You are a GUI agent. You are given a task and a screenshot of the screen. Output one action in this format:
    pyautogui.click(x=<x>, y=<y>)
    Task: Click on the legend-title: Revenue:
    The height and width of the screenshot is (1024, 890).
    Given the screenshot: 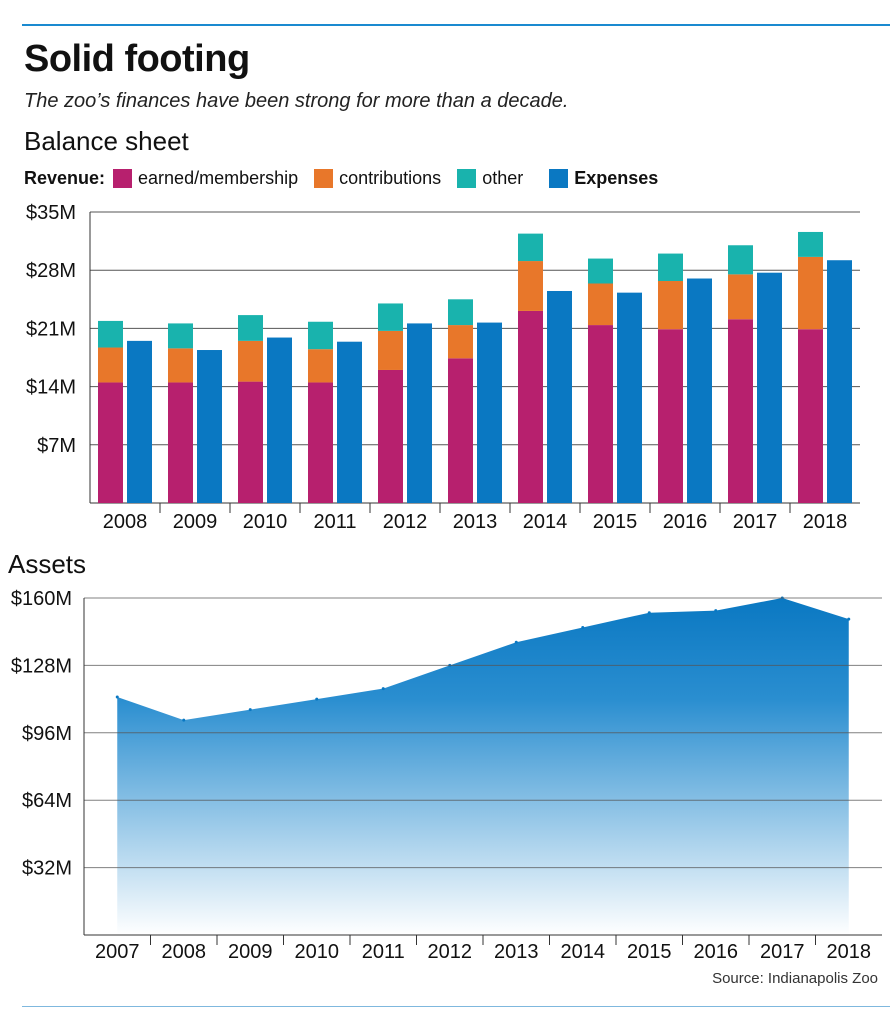 What is the action you would take?
    pyautogui.click(x=65, y=178)
    